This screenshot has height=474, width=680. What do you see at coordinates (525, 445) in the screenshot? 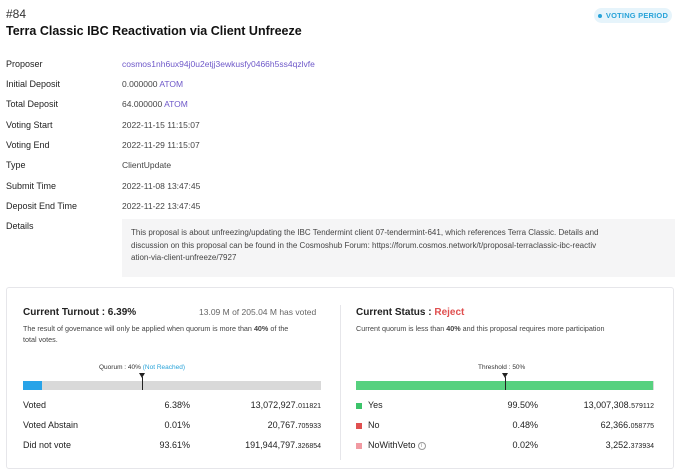
I see `status-row-pct: 0.02%` at bounding box center [525, 445].